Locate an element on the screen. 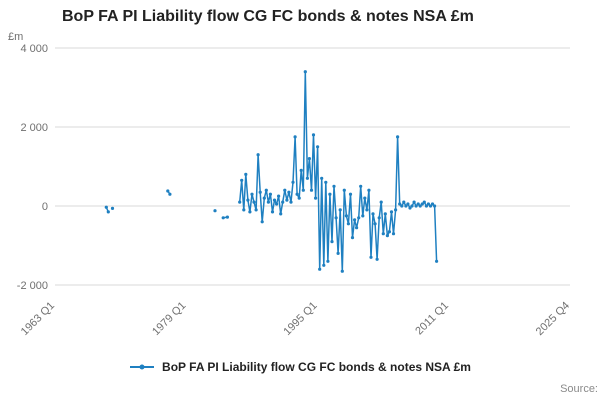 The height and width of the screenshot is (400, 600). x-tick-label: 1995 Q1 is located at coordinates (300, 319).